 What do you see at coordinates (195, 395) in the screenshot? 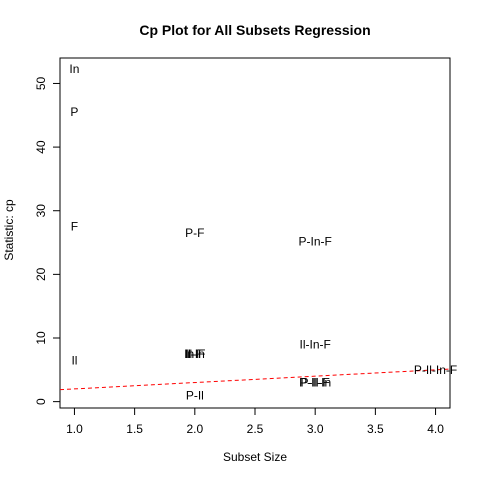
I see `point-label: P-Il` at bounding box center [195, 395].